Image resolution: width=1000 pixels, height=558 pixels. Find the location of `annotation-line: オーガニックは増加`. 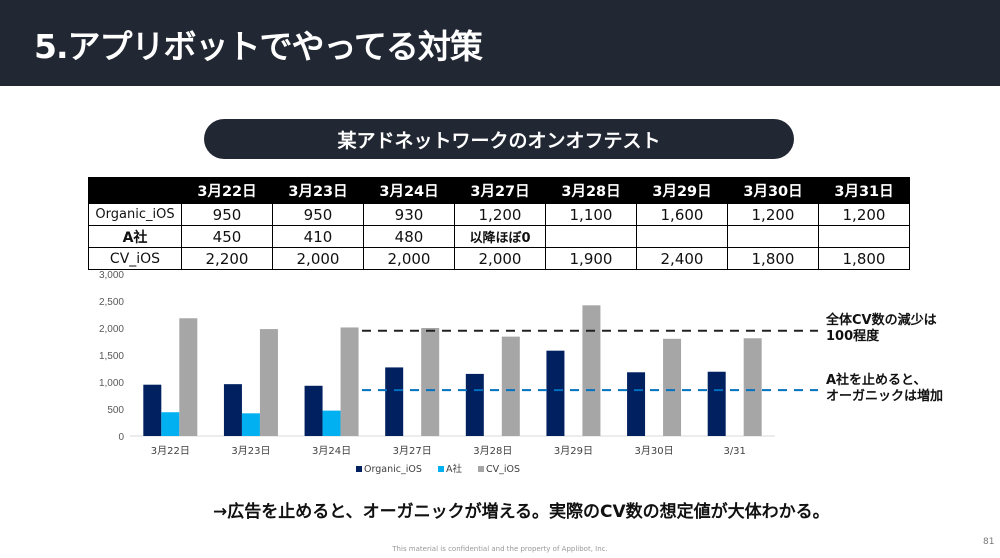

annotation-line: オーガニックは増加 is located at coordinates (885, 396).